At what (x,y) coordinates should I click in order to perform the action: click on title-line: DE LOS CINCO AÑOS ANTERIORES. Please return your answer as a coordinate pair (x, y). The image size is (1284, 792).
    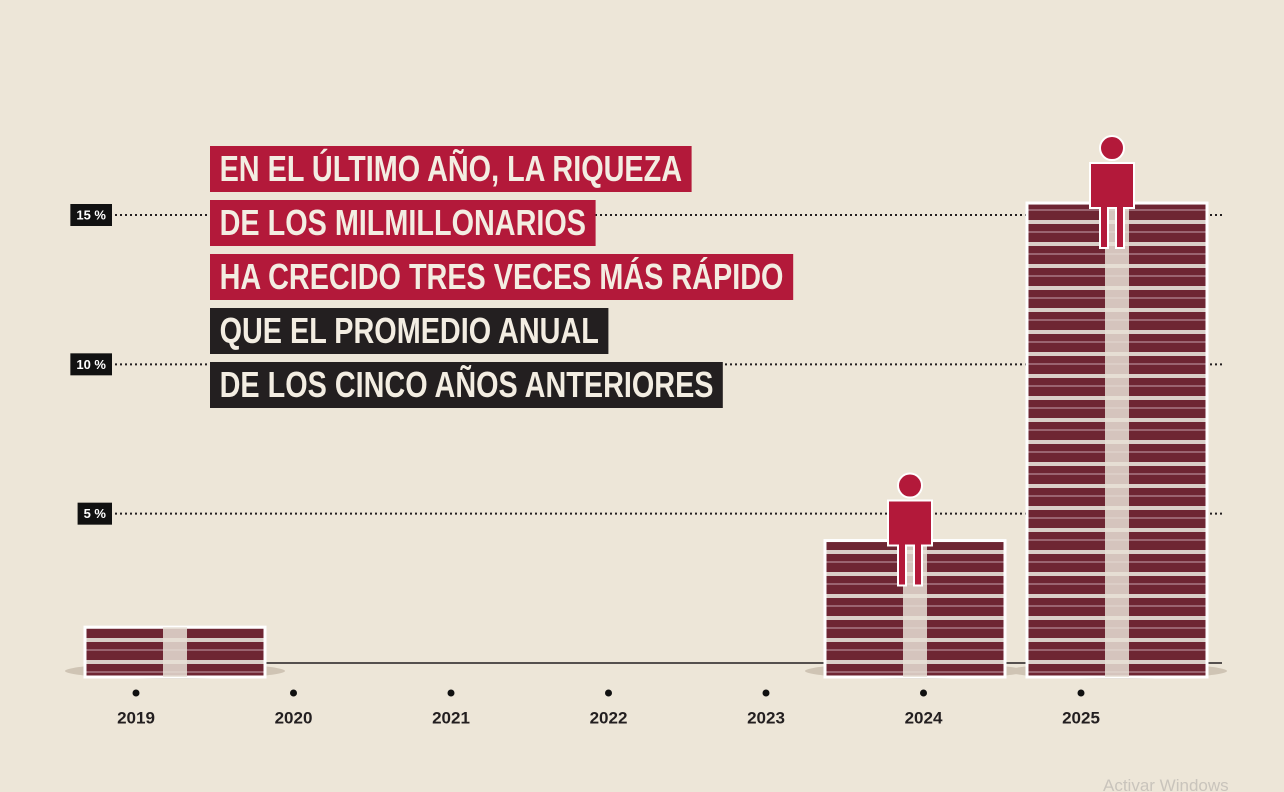
    Looking at the image, I should click on (467, 385).